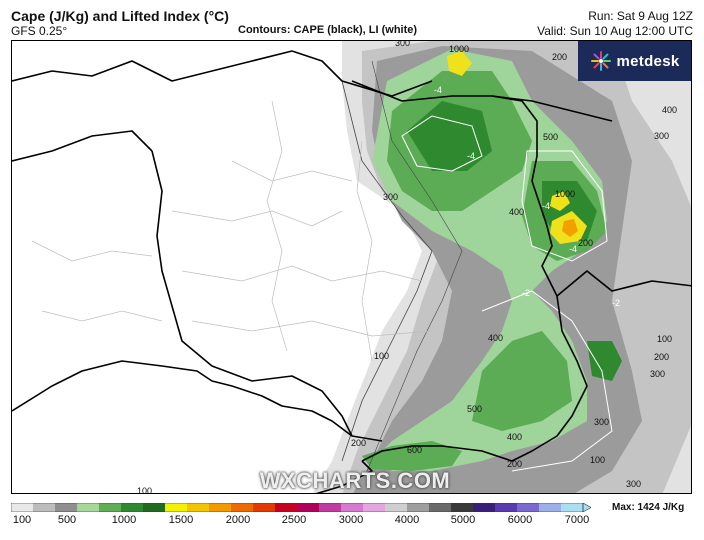 This screenshot has height=540, width=704. Describe the element at coordinates (82, 146) in the screenshot. I see `border-north` at that location.